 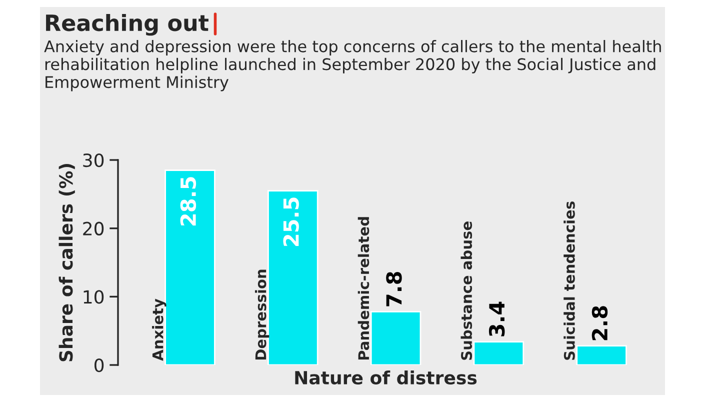 I want to click on y-tick-label: 30, so click(x=93, y=160).